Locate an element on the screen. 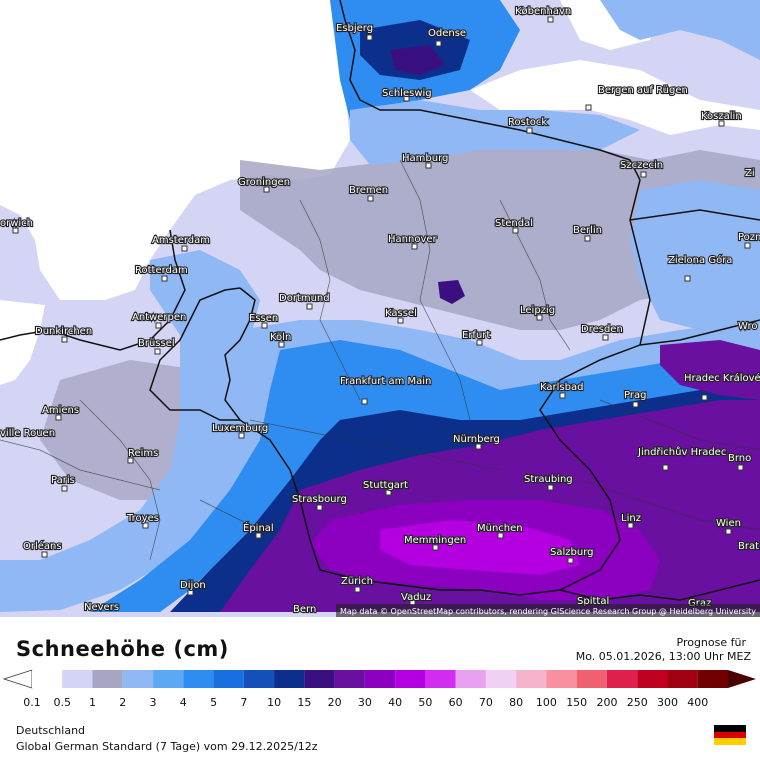 The image size is (760, 760). city-label: Paris is located at coordinates (63, 480).